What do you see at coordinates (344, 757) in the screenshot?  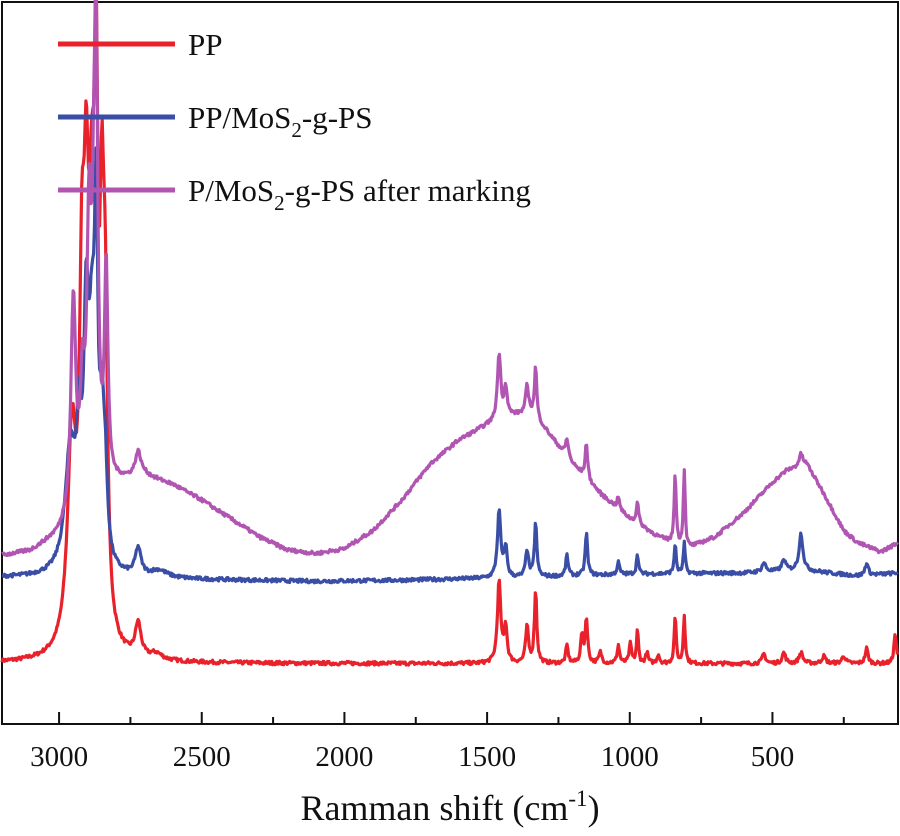 I see `x-tick-label-2000: 2000` at bounding box center [344, 757].